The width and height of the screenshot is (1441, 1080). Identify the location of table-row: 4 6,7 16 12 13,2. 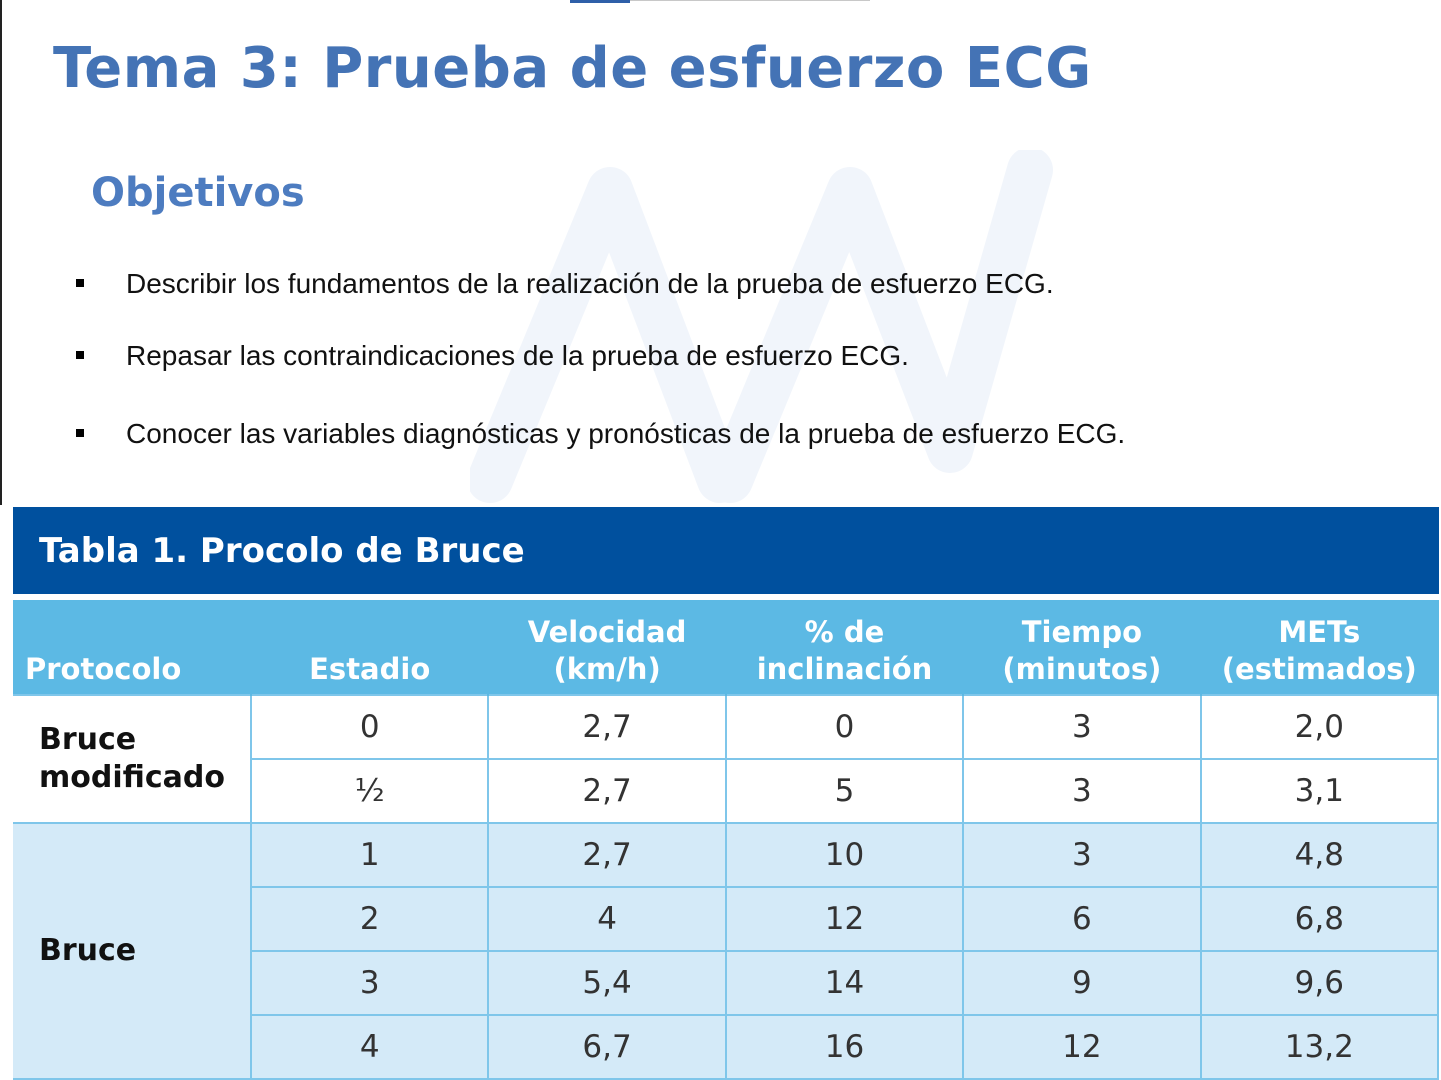
(726, 1047).